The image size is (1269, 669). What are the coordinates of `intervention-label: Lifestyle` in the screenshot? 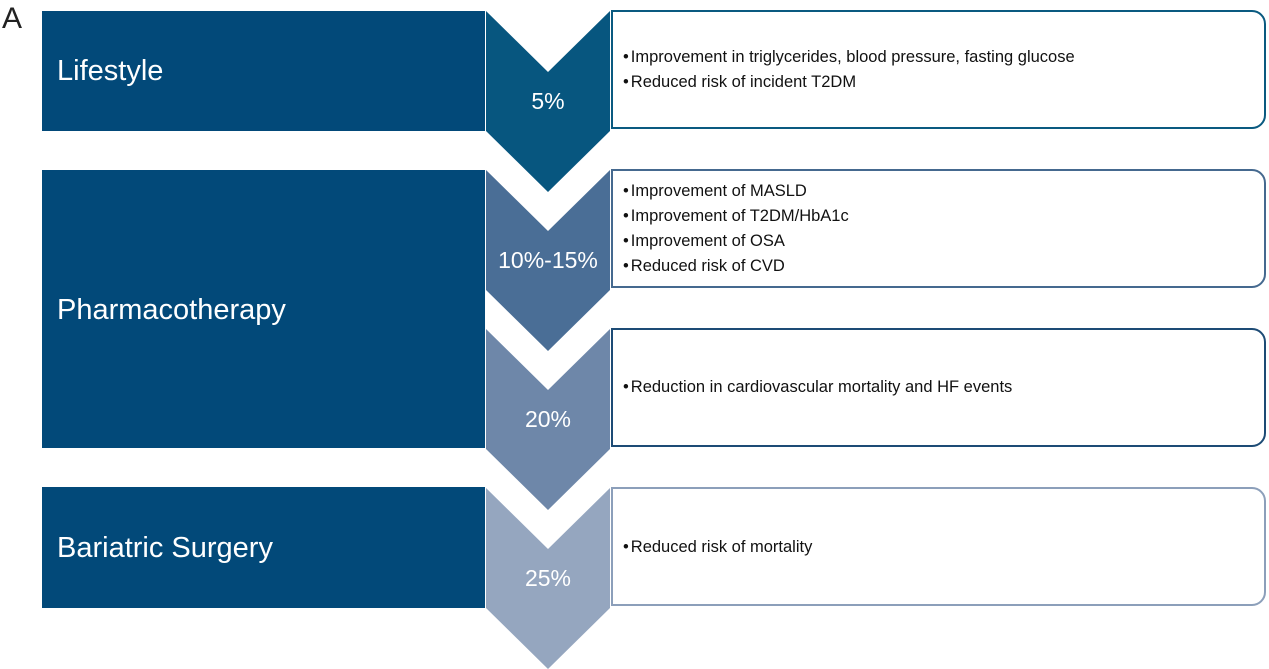 It's located at (110, 71).